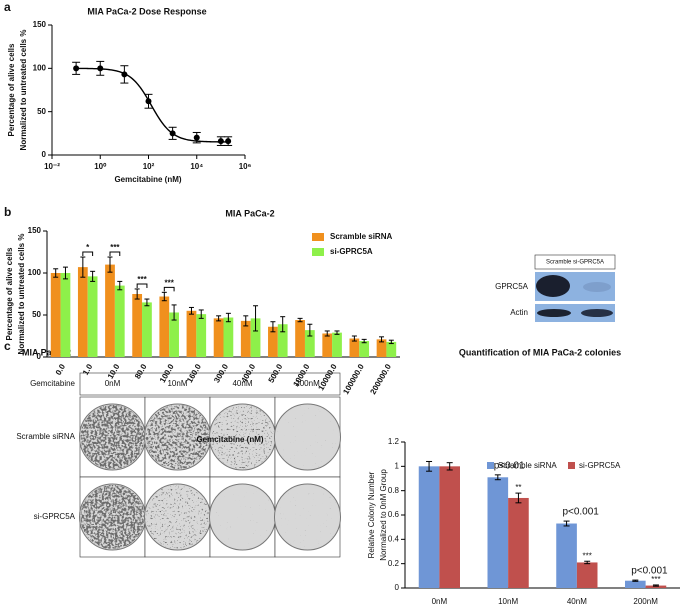 Image resolution: width=685 pixels, height=607 pixels. What do you see at coordinates (649, 571) in the screenshot?
I see `p-value-label: p<0.001` at bounding box center [649, 571].